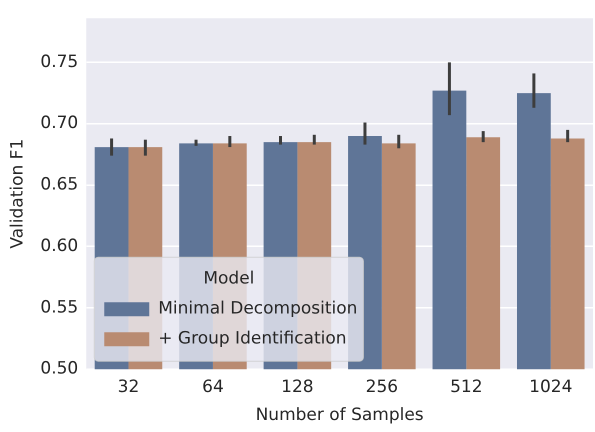  Describe the element at coordinates (18, 193) in the screenshot. I see `y-axis-title: Validation F1` at that location.